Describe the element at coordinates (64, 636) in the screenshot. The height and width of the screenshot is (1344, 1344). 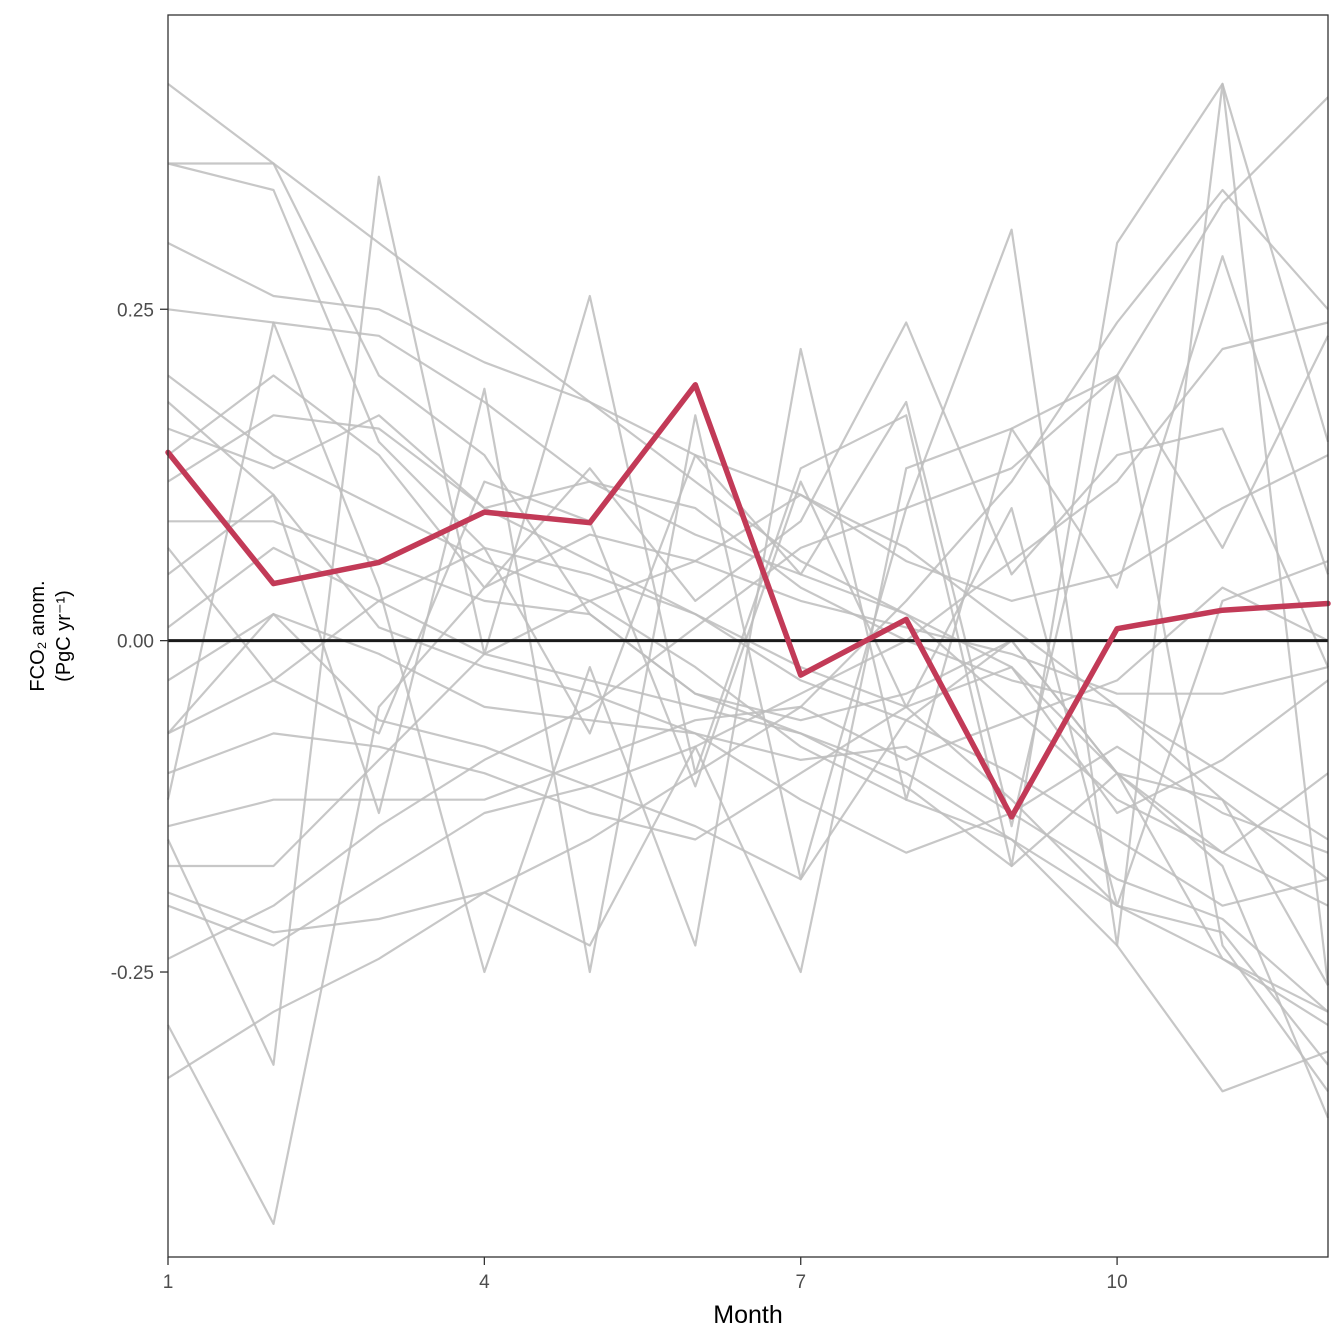
I see `y-axis-title-line2: (PgC yr⁻¹)` at that location.